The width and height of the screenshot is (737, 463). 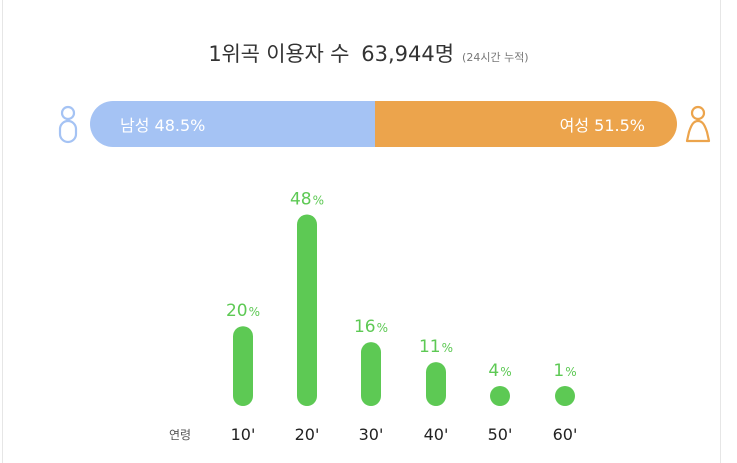 What do you see at coordinates (499, 371) in the screenshot?
I see `bar-value-label: 4%` at bounding box center [499, 371].